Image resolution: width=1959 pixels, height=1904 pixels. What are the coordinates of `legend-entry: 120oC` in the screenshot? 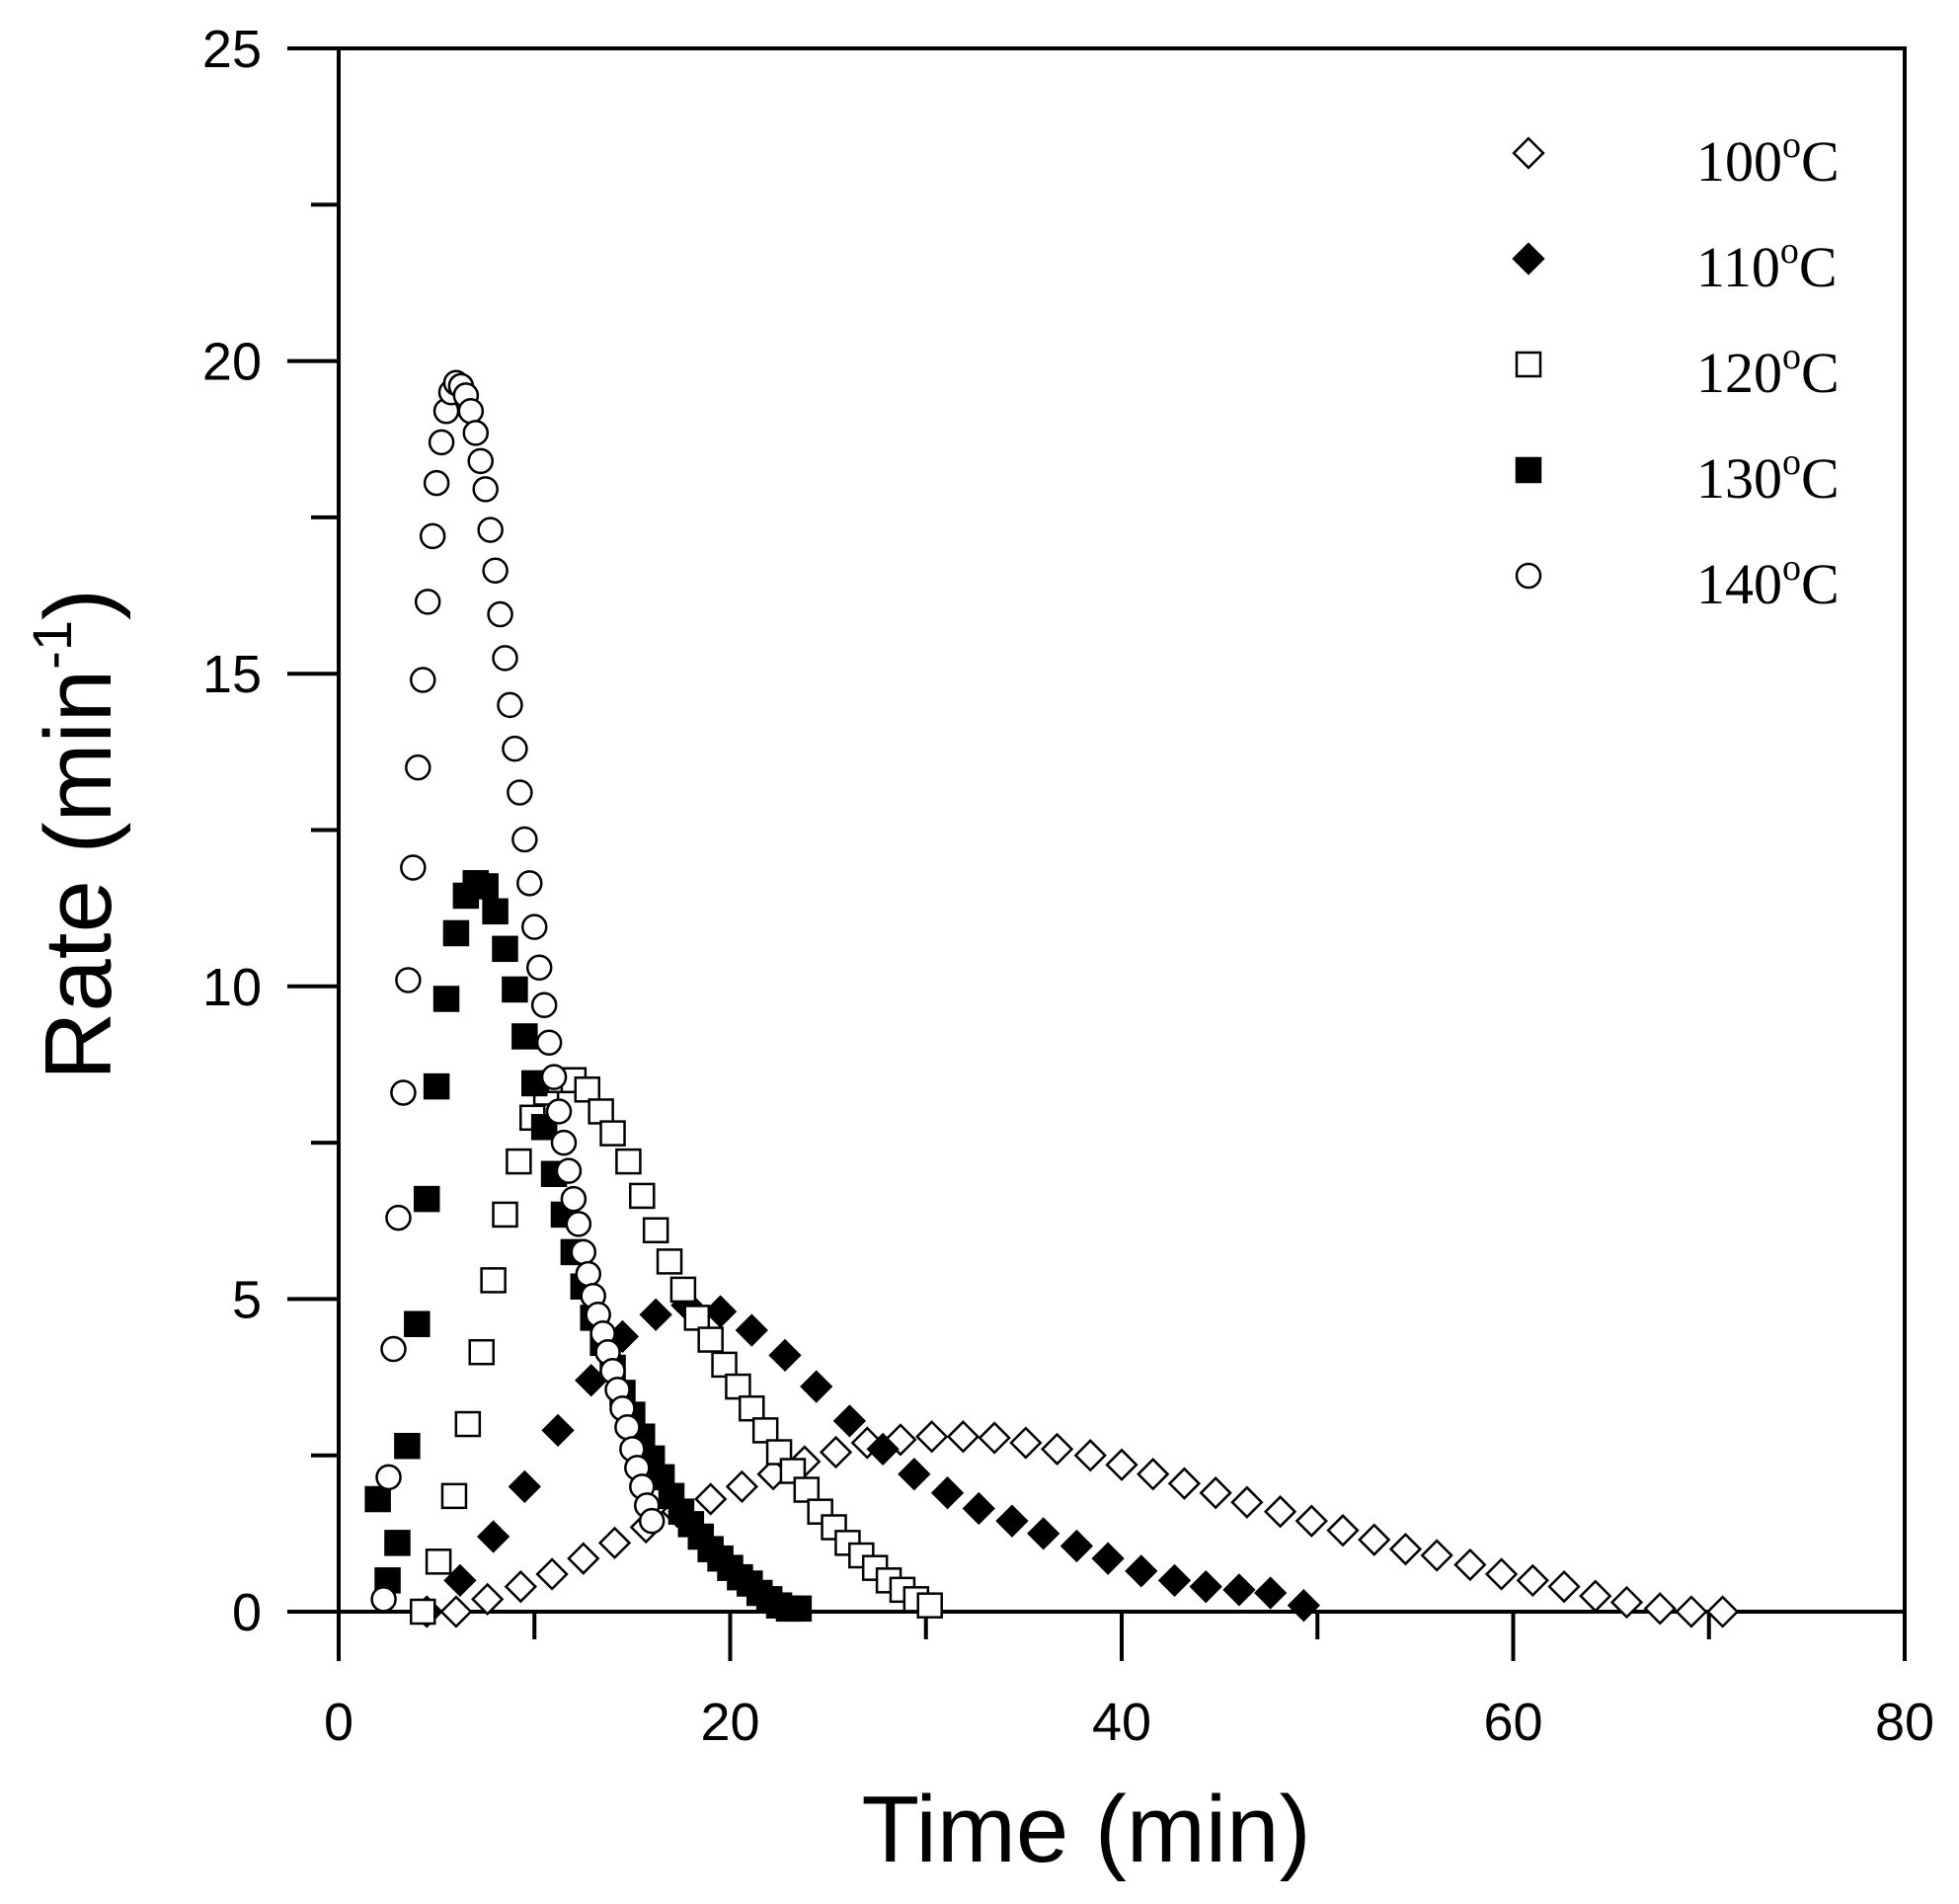 It's located at (1677, 370).